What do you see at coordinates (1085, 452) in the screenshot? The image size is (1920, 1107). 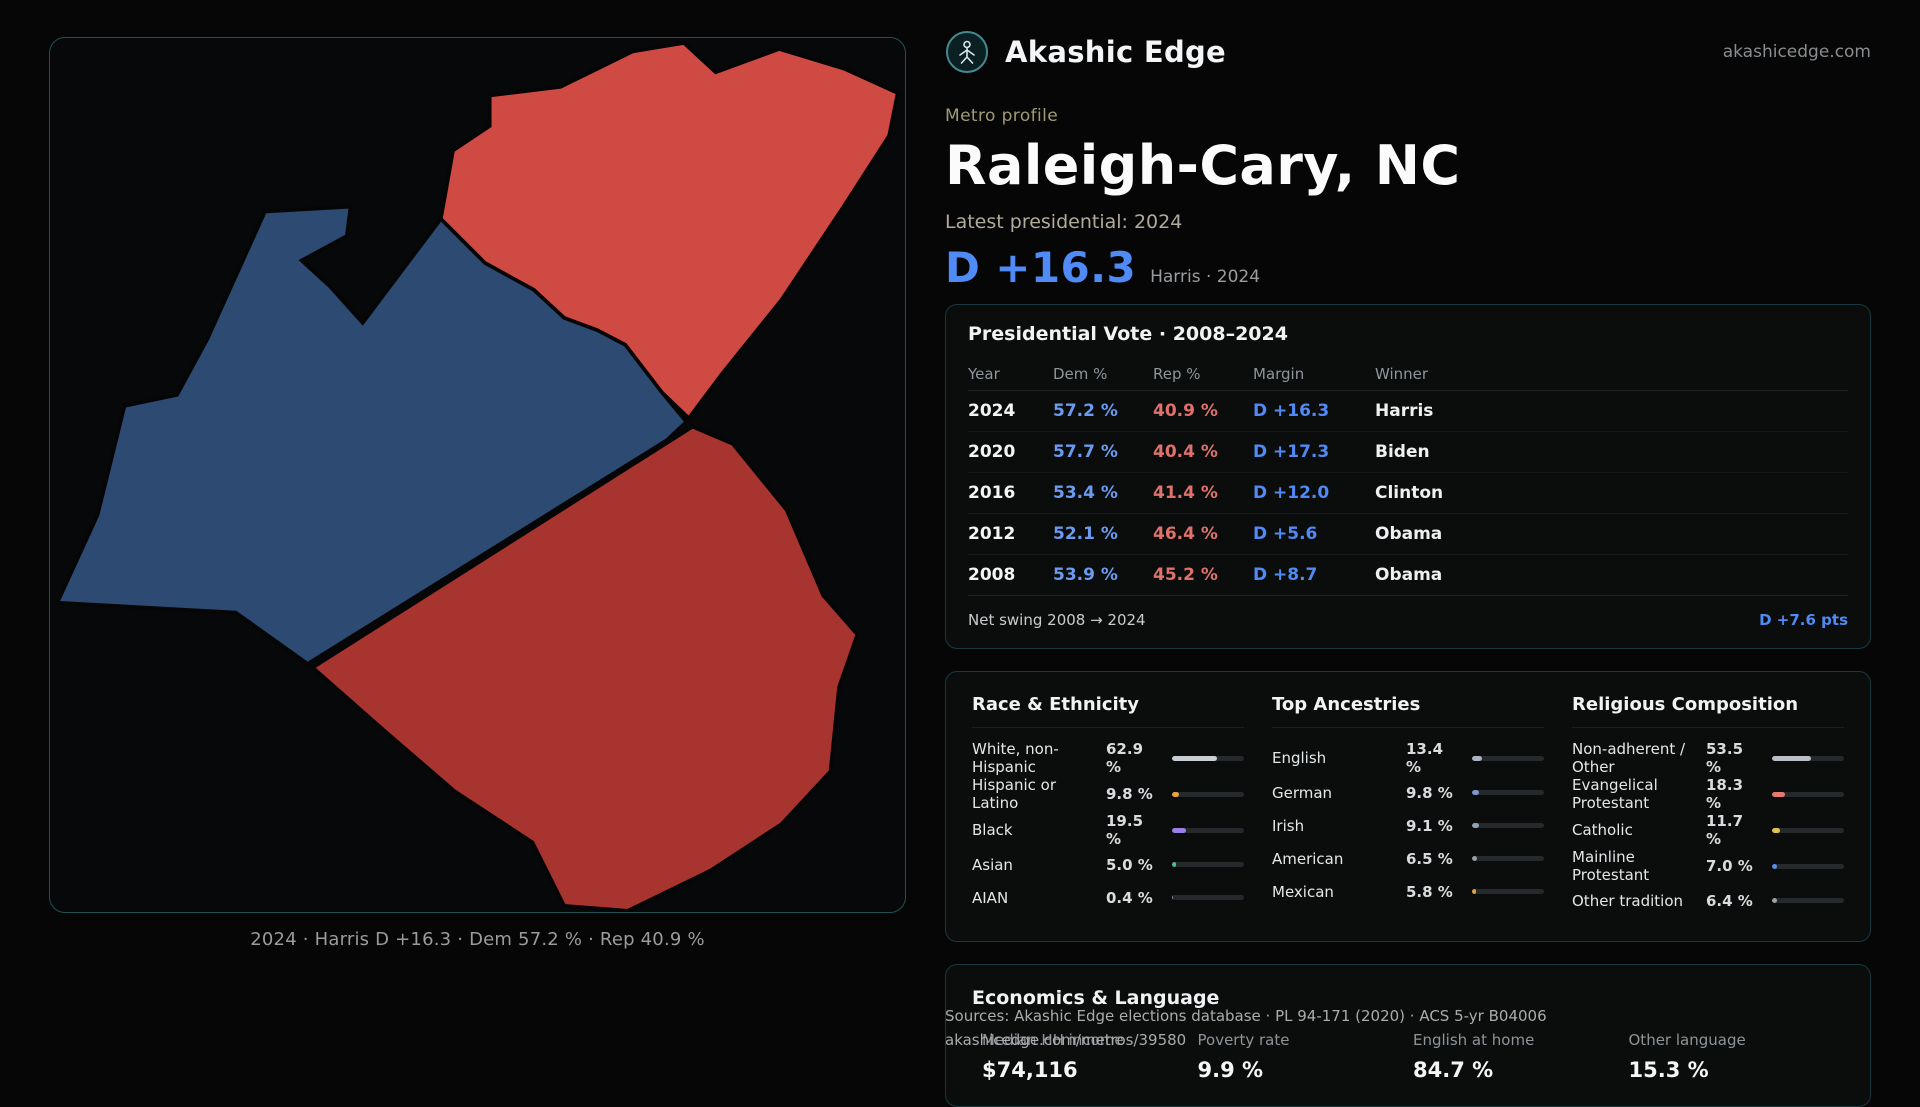 I see `cell-dem: 57.7 %` at bounding box center [1085, 452].